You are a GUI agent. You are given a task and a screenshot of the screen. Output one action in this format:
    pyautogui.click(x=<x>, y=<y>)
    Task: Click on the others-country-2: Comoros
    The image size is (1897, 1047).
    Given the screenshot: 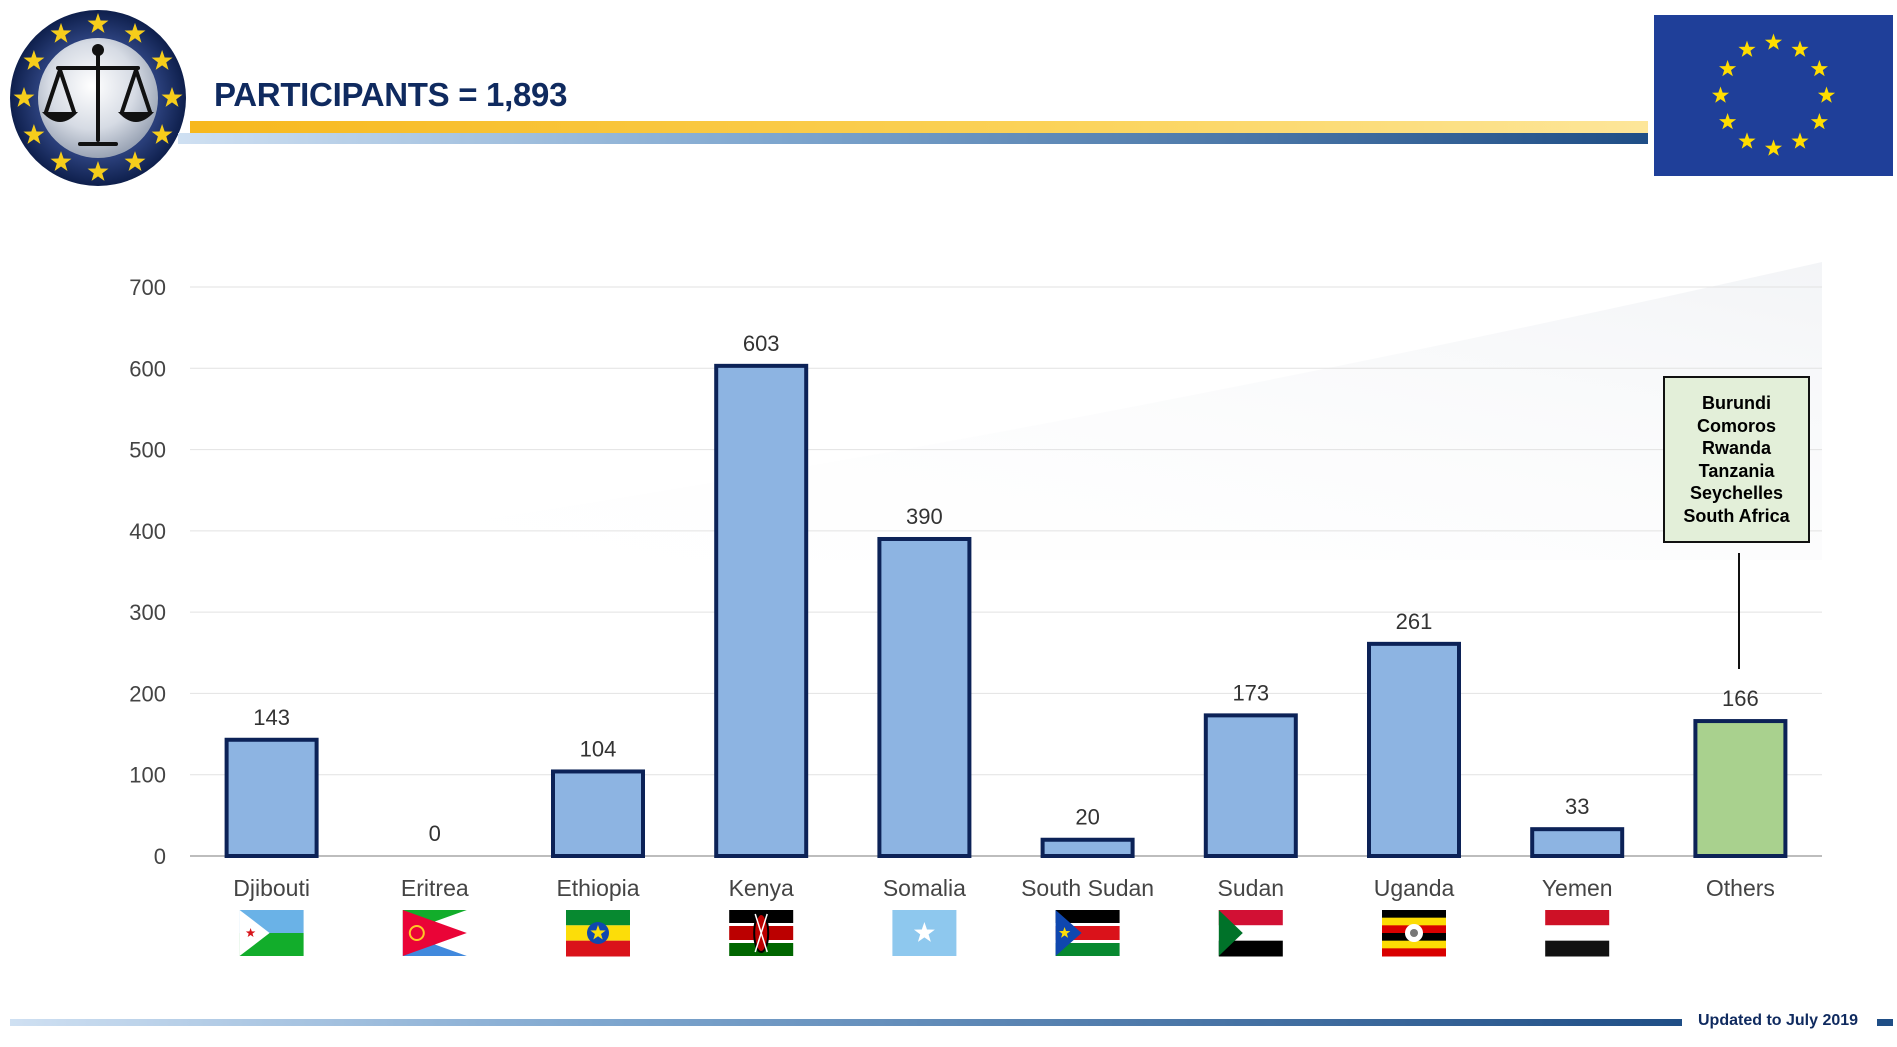 What is the action you would take?
    pyautogui.click(x=1736, y=425)
    